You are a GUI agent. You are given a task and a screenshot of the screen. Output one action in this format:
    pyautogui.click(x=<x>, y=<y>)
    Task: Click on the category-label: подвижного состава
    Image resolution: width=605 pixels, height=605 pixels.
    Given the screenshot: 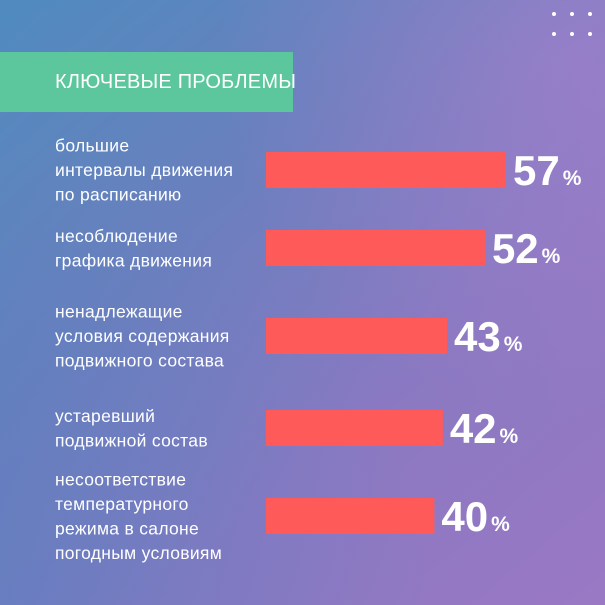 What is the action you would take?
    pyautogui.click(x=139, y=361)
    